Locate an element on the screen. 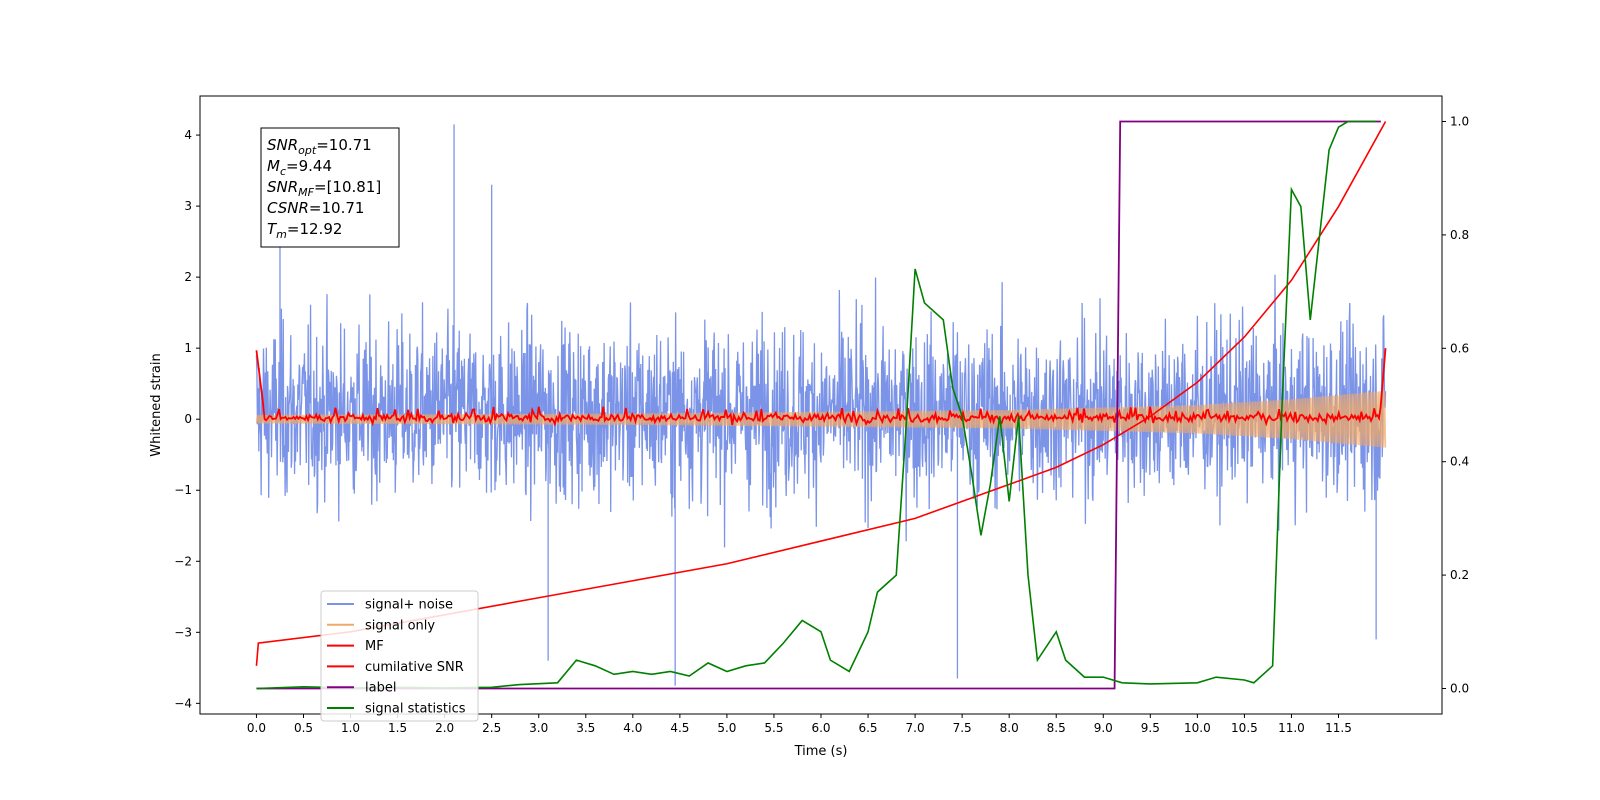 This screenshot has height=800, width=1600. legend-label: signal statistics is located at coordinates (415, 709).